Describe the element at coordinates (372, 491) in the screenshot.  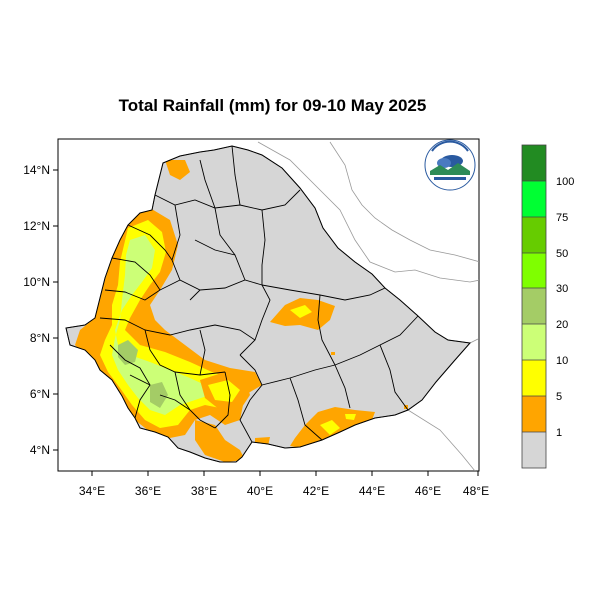
I see `x-tick-label: 44°E` at that location.